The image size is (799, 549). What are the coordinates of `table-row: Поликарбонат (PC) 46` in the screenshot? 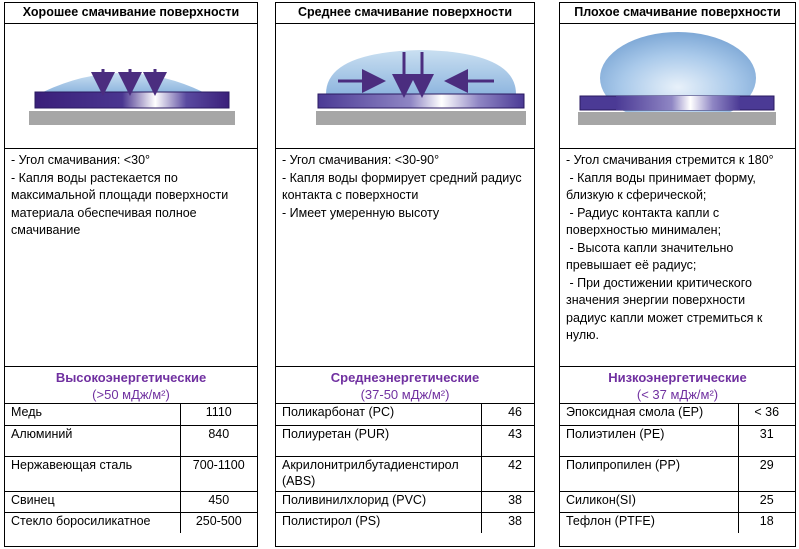 It's located at (405, 414).